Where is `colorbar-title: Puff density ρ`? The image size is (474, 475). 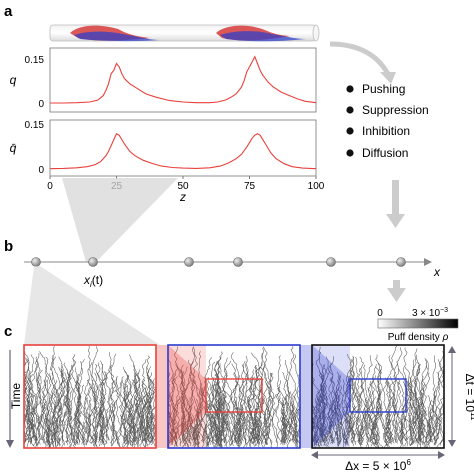
colorbar-title: Puff density ρ is located at coordinates (418, 337).